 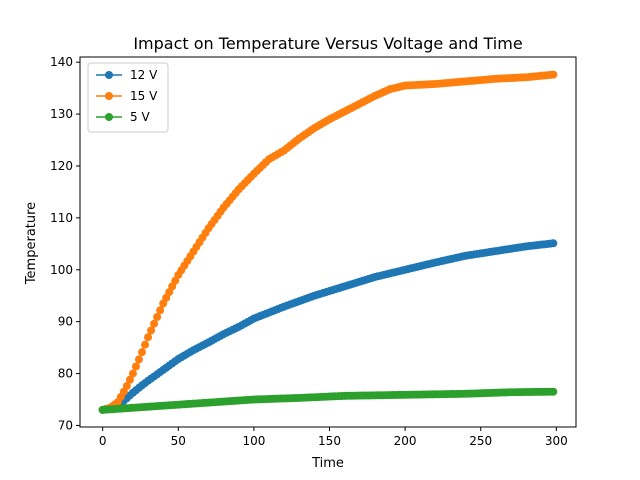 I want to click on legend-label: 15 V, so click(x=144, y=96).